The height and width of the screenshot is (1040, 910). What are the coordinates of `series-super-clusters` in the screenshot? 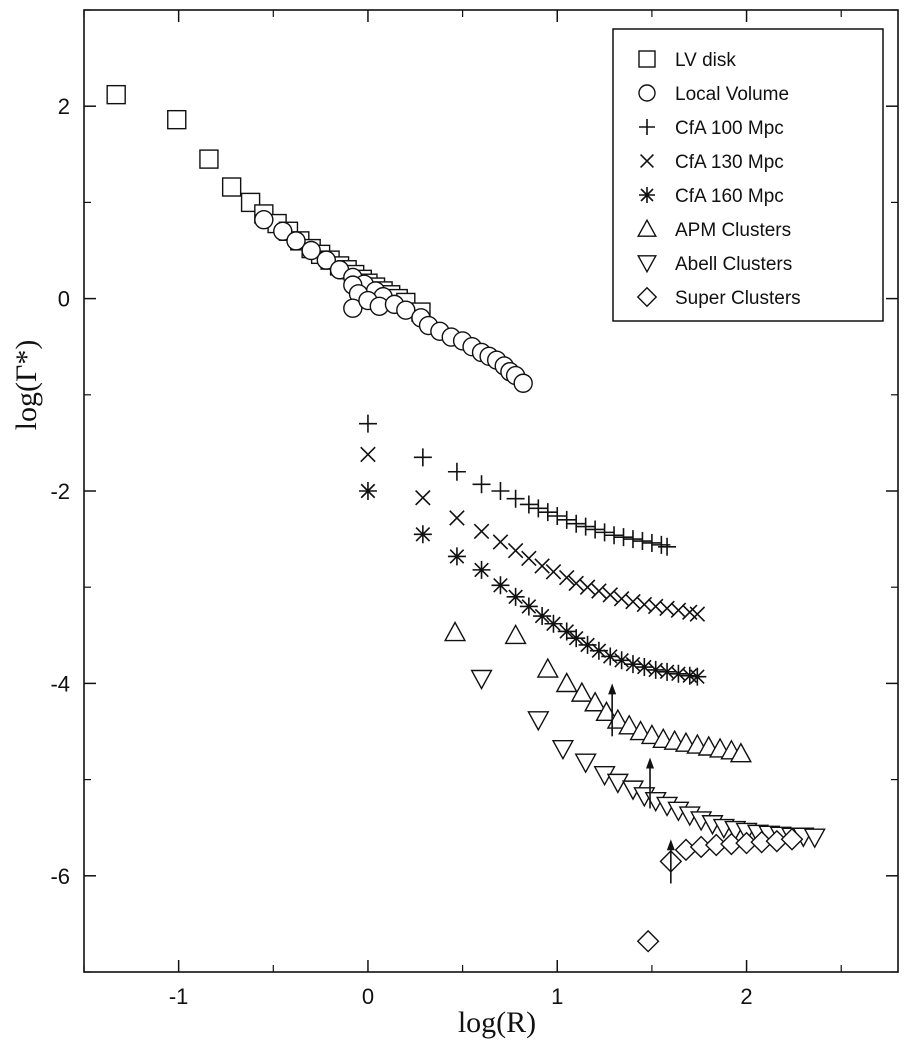 It's located at (720, 890).